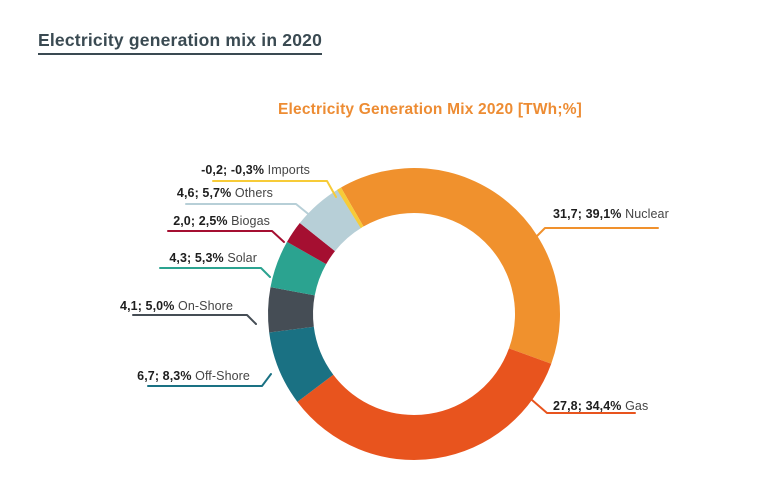 The width and height of the screenshot is (780, 490). What do you see at coordinates (204, 193) in the screenshot?
I see `callout-others-value: 4,6; 5,7%` at bounding box center [204, 193].